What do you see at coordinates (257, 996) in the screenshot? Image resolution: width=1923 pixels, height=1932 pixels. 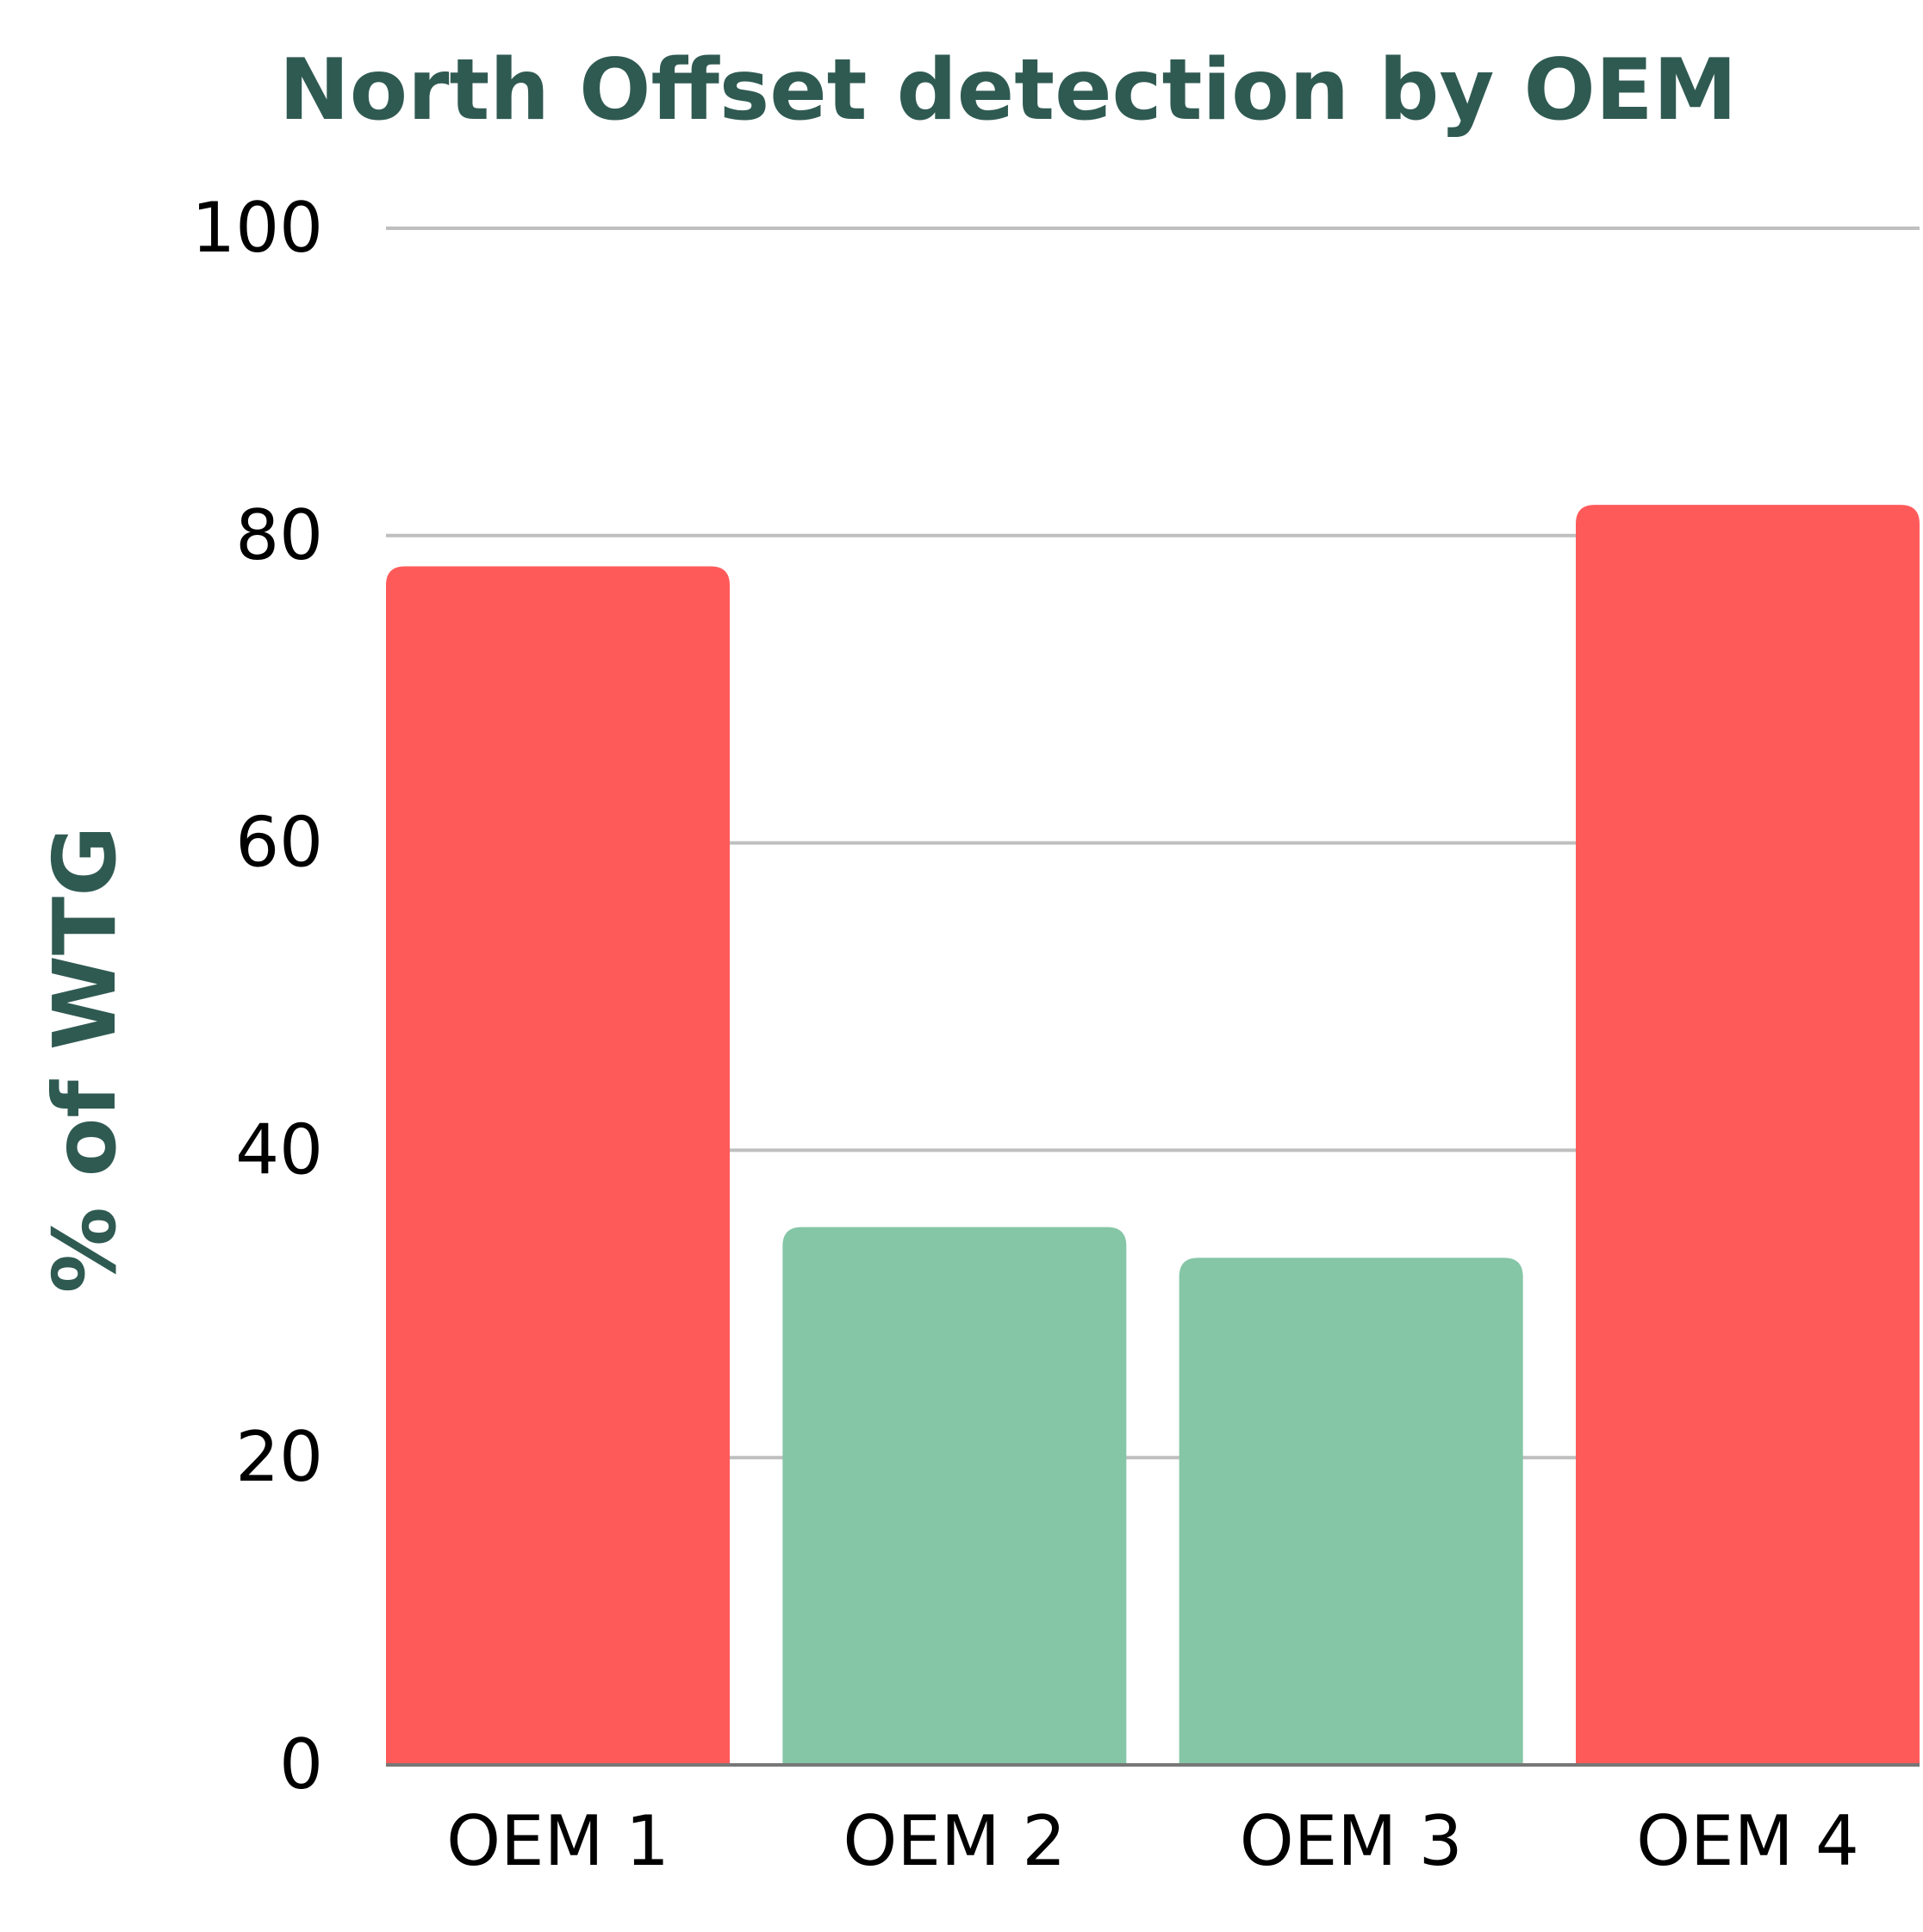 I see `y-tick-labels: 0 20 40 60 80 100` at bounding box center [257, 996].